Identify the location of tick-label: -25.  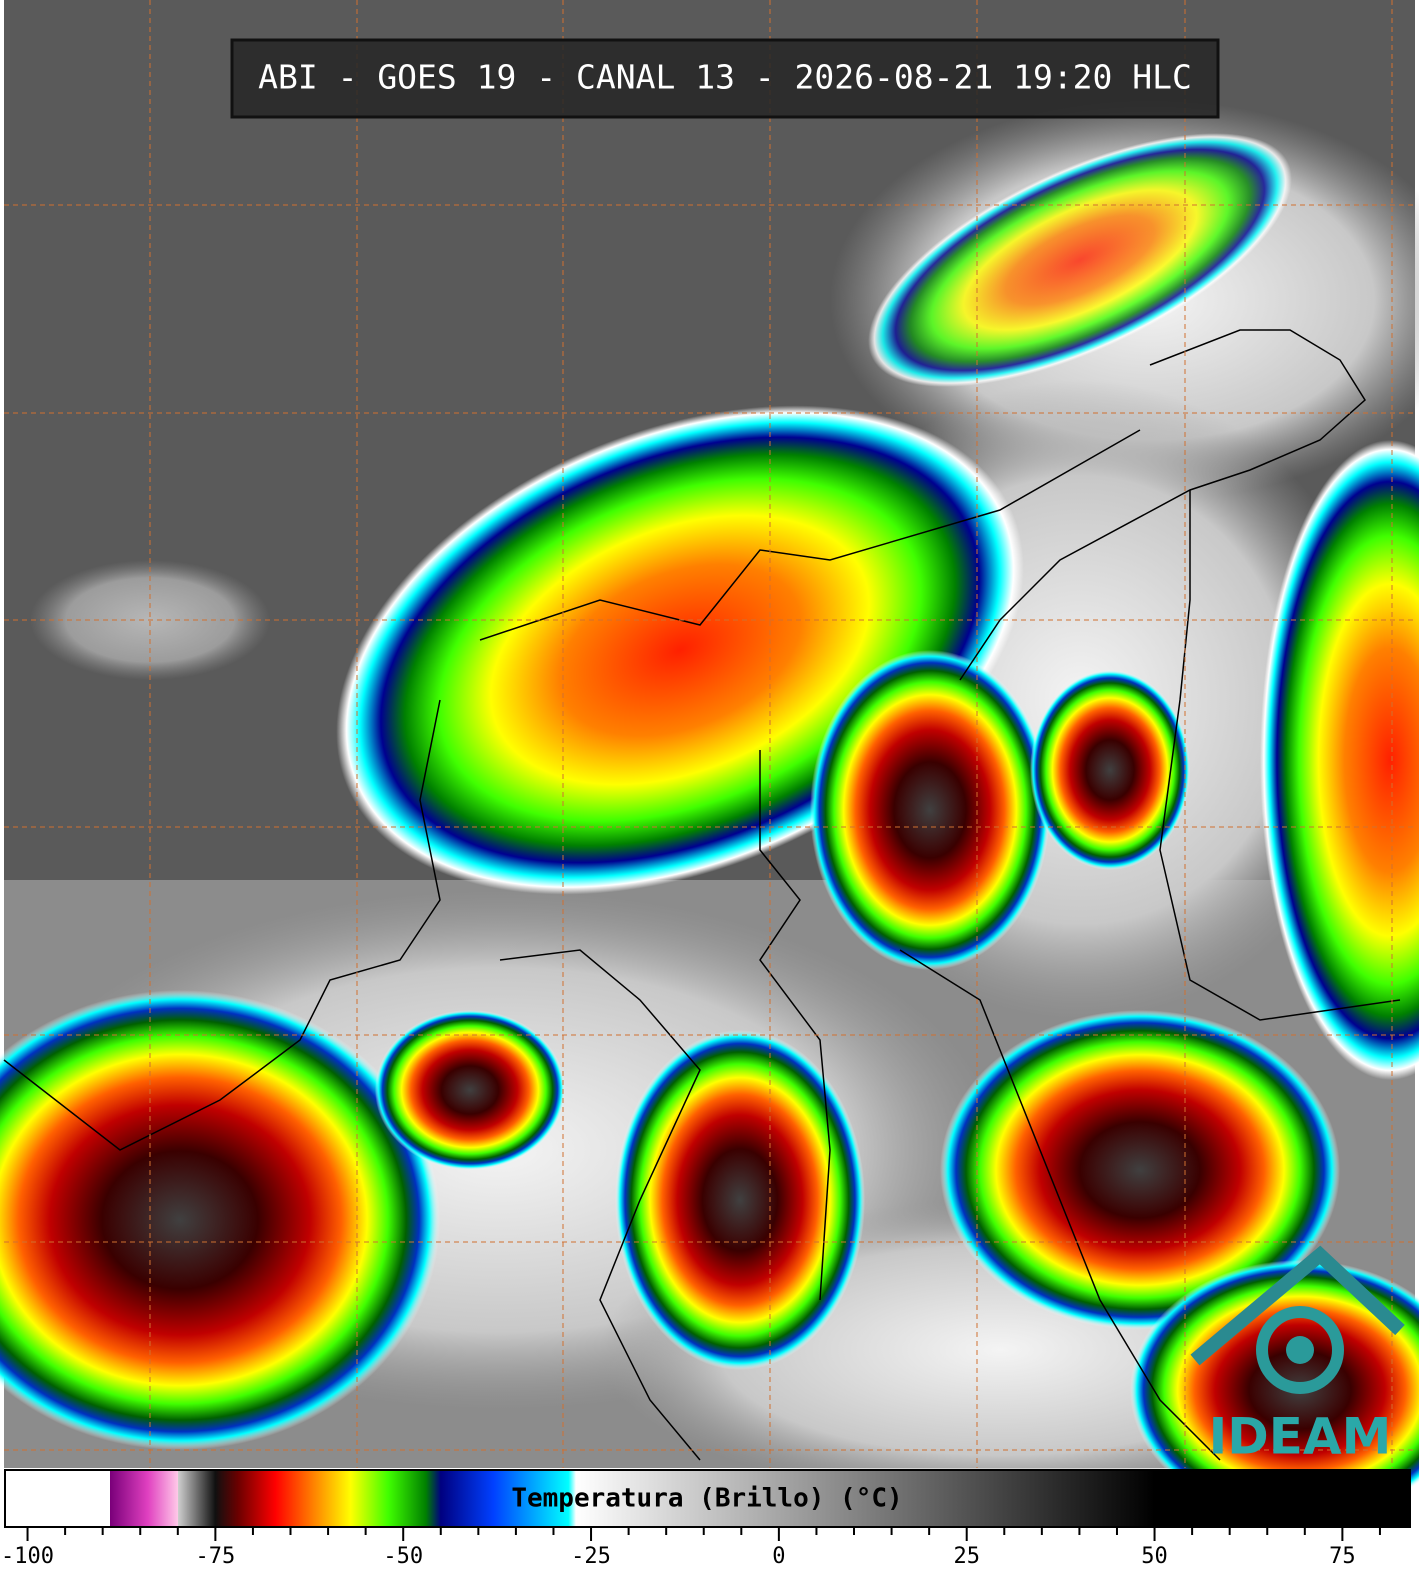
(591, 1556).